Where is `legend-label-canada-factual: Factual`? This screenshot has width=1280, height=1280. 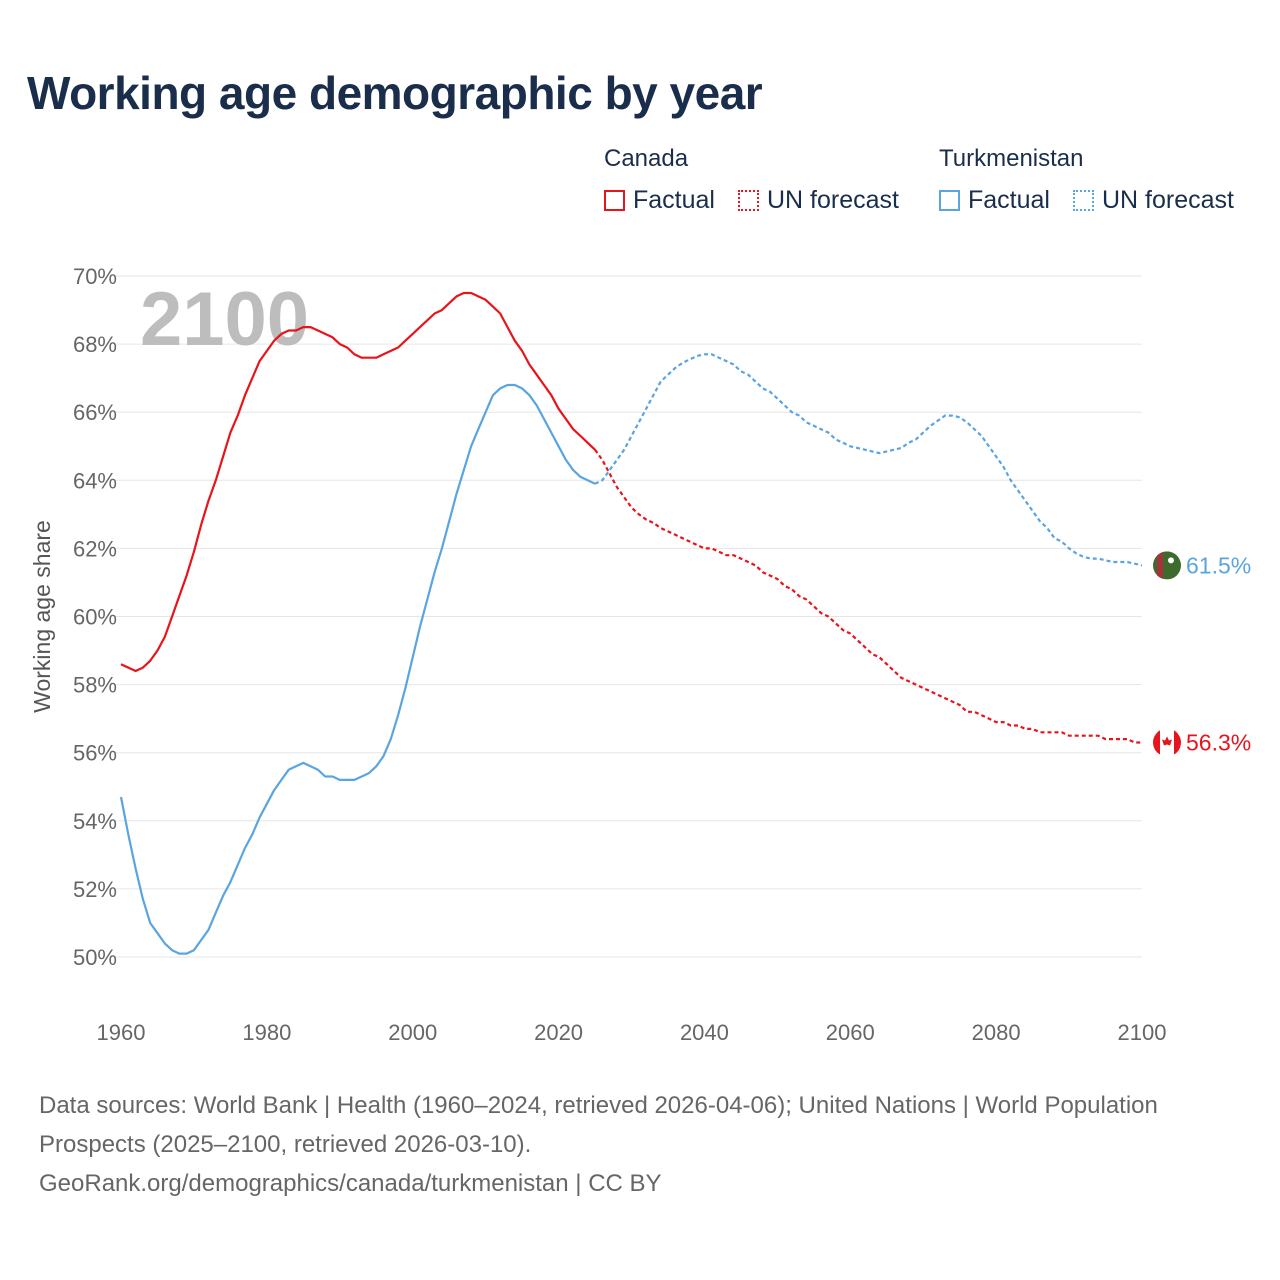
legend-label-canada-factual: Factual is located at coordinates (674, 200).